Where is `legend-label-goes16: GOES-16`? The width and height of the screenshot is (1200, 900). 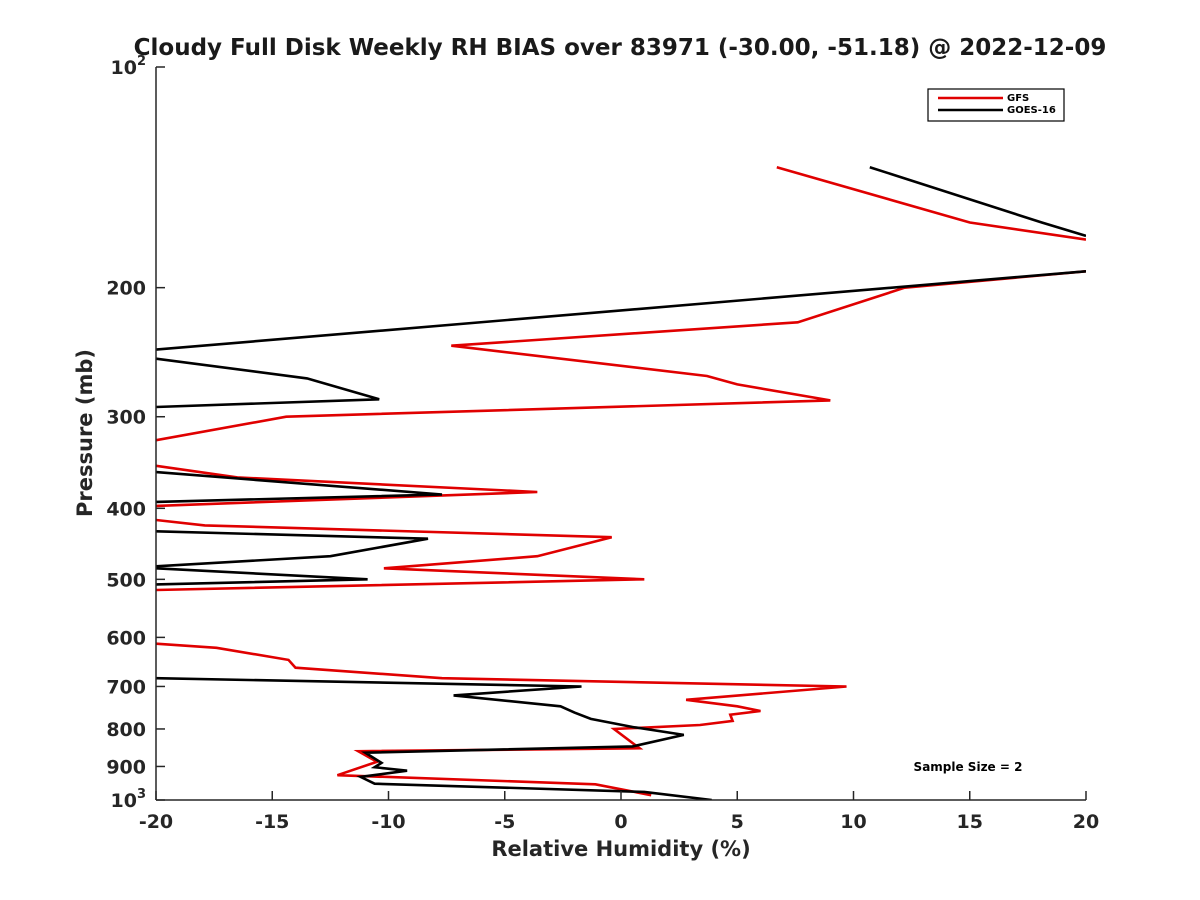 legend-label-goes16: GOES-16 is located at coordinates (1031, 110).